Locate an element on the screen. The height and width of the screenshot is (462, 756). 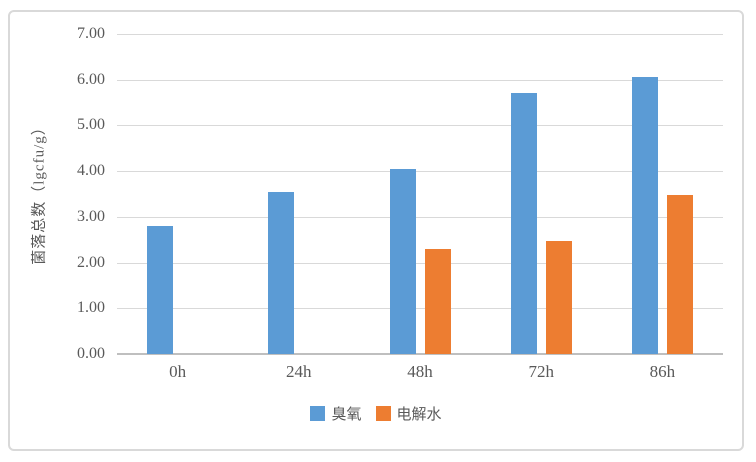
x-axis-labels: 0h 24h 48h 72h 86h is located at coordinates (420, 372).